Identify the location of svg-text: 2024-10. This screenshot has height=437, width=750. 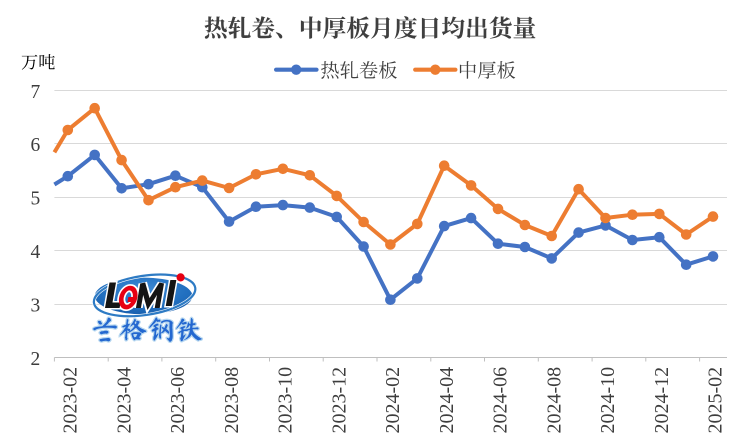
(608, 400).